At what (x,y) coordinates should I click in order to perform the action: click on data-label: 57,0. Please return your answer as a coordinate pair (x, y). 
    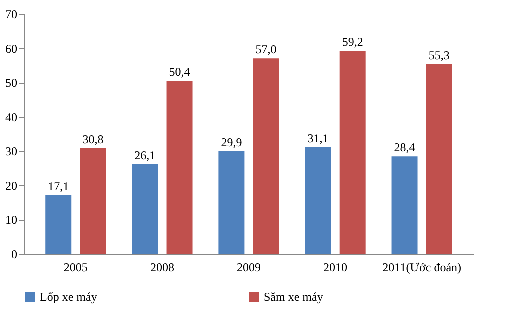
    Looking at the image, I should click on (266, 49).